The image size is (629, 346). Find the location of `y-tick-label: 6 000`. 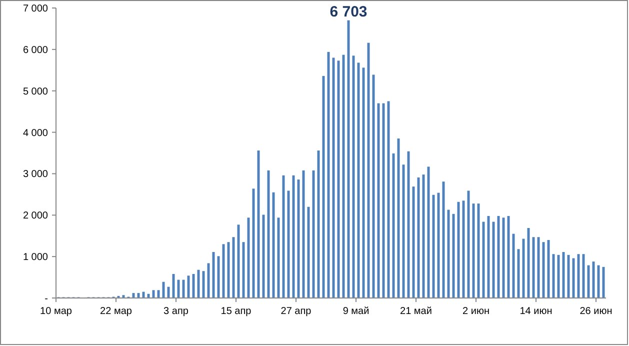

y-tick-label: 6 000 is located at coordinates (35, 50).